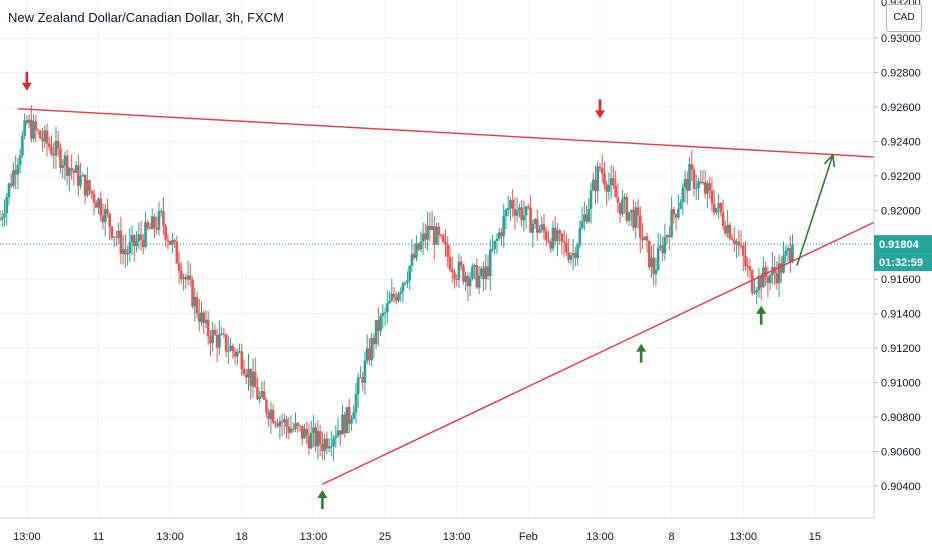 The height and width of the screenshot is (555, 932). What do you see at coordinates (901, 487) in the screenshot?
I see `y-tick-label: 0.90400` at bounding box center [901, 487].